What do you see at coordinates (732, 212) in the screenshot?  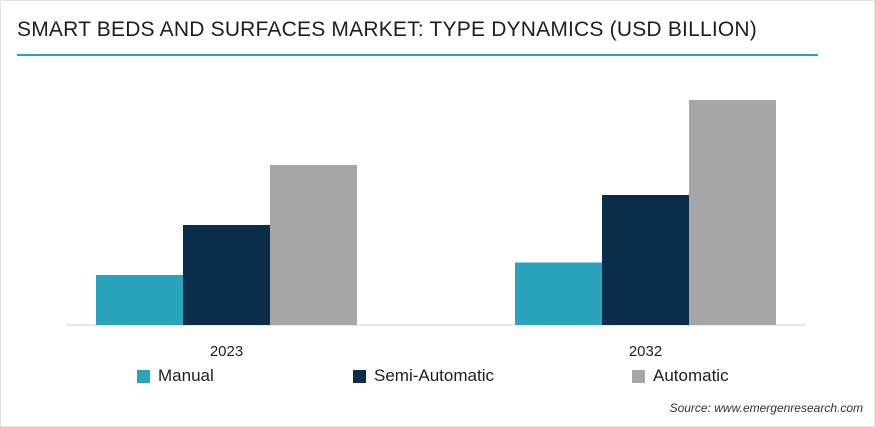 I see `bar-automatic-2032` at bounding box center [732, 212].